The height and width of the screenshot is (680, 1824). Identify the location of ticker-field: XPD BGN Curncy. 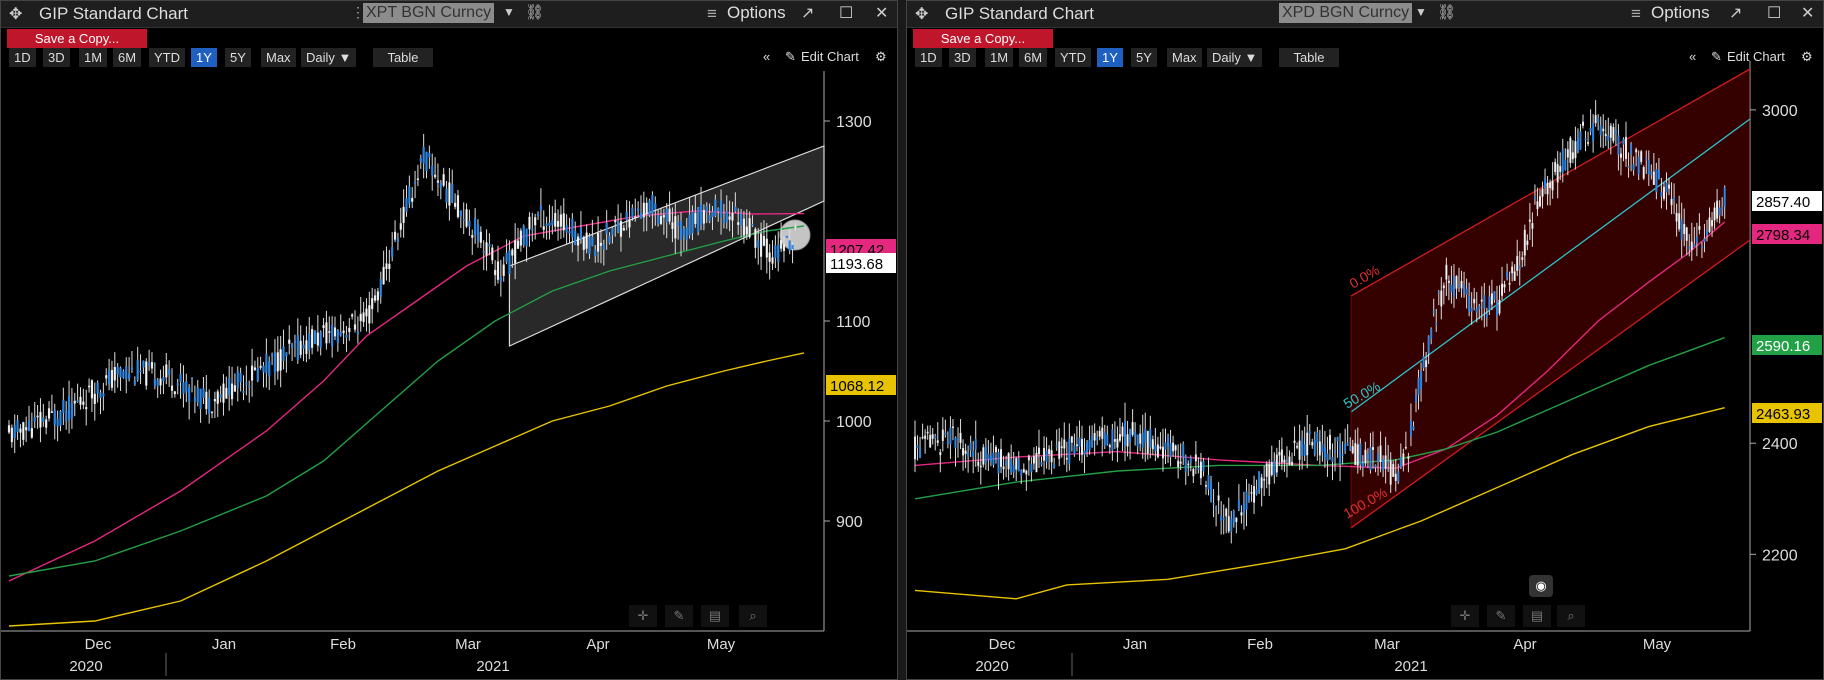
(1346, 13).